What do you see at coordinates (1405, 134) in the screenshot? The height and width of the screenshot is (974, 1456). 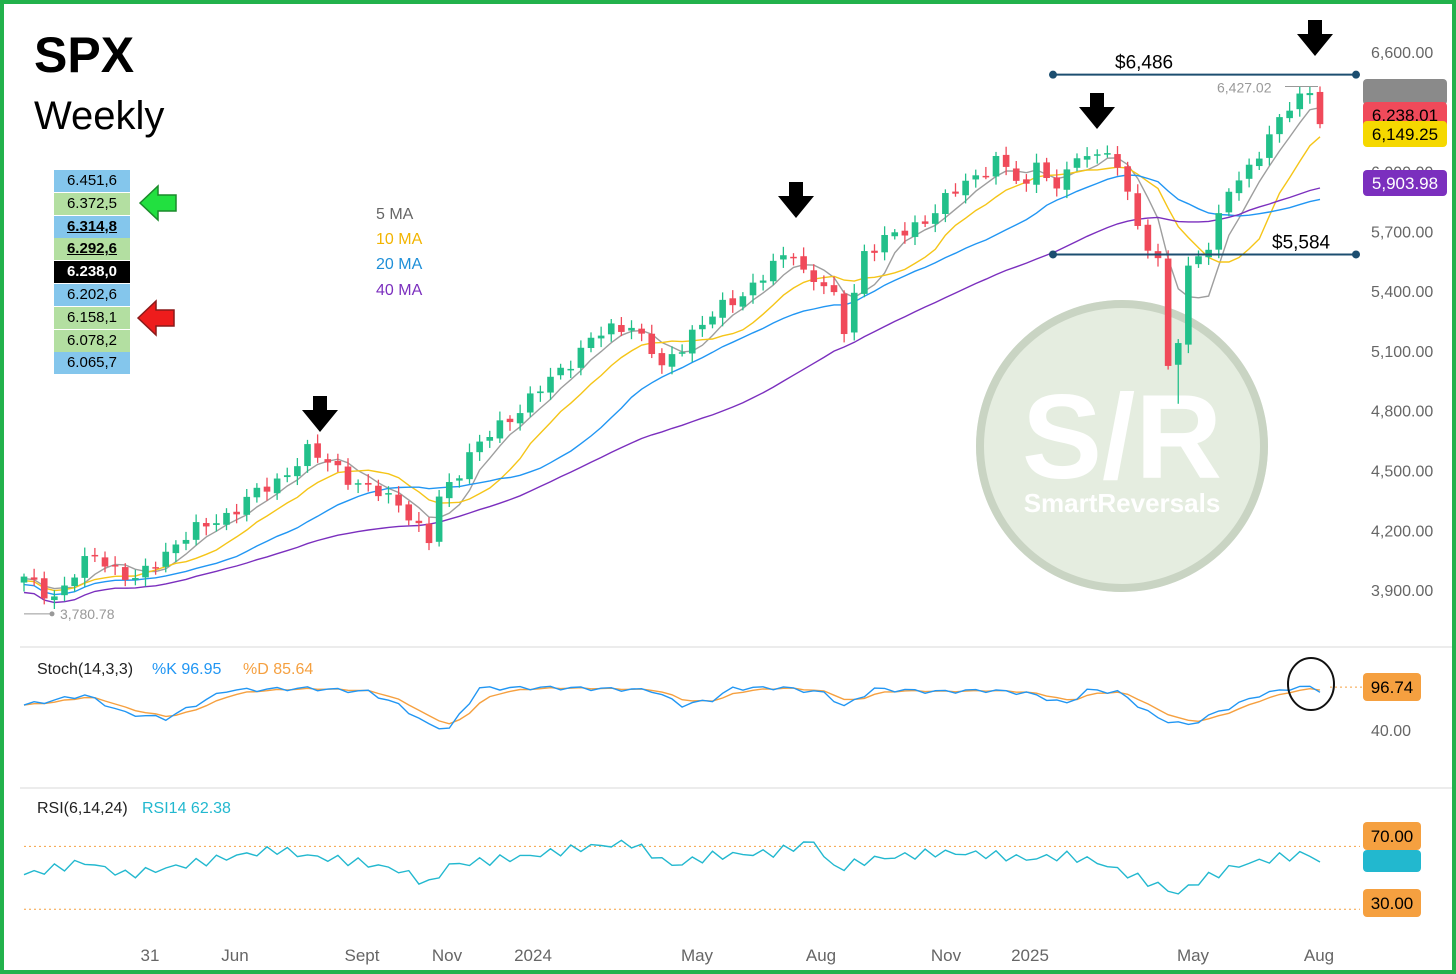 I see `price-badge` at bounding box center [1405, 134].